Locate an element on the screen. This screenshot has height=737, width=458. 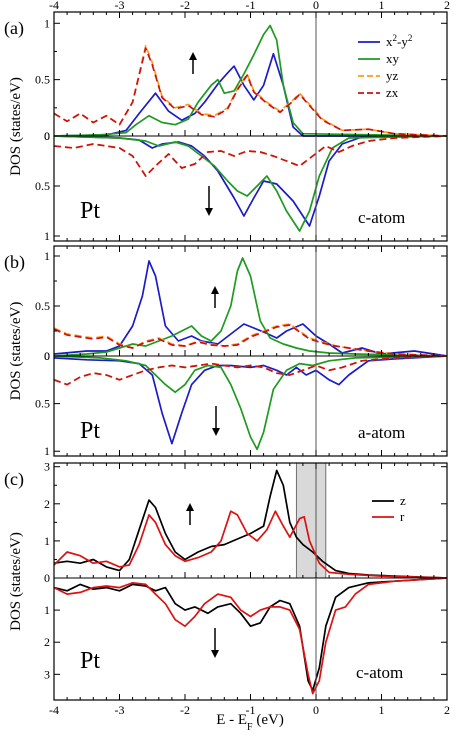
legend: x2-y2 xy yz zx is located at coordinates (385, 66).